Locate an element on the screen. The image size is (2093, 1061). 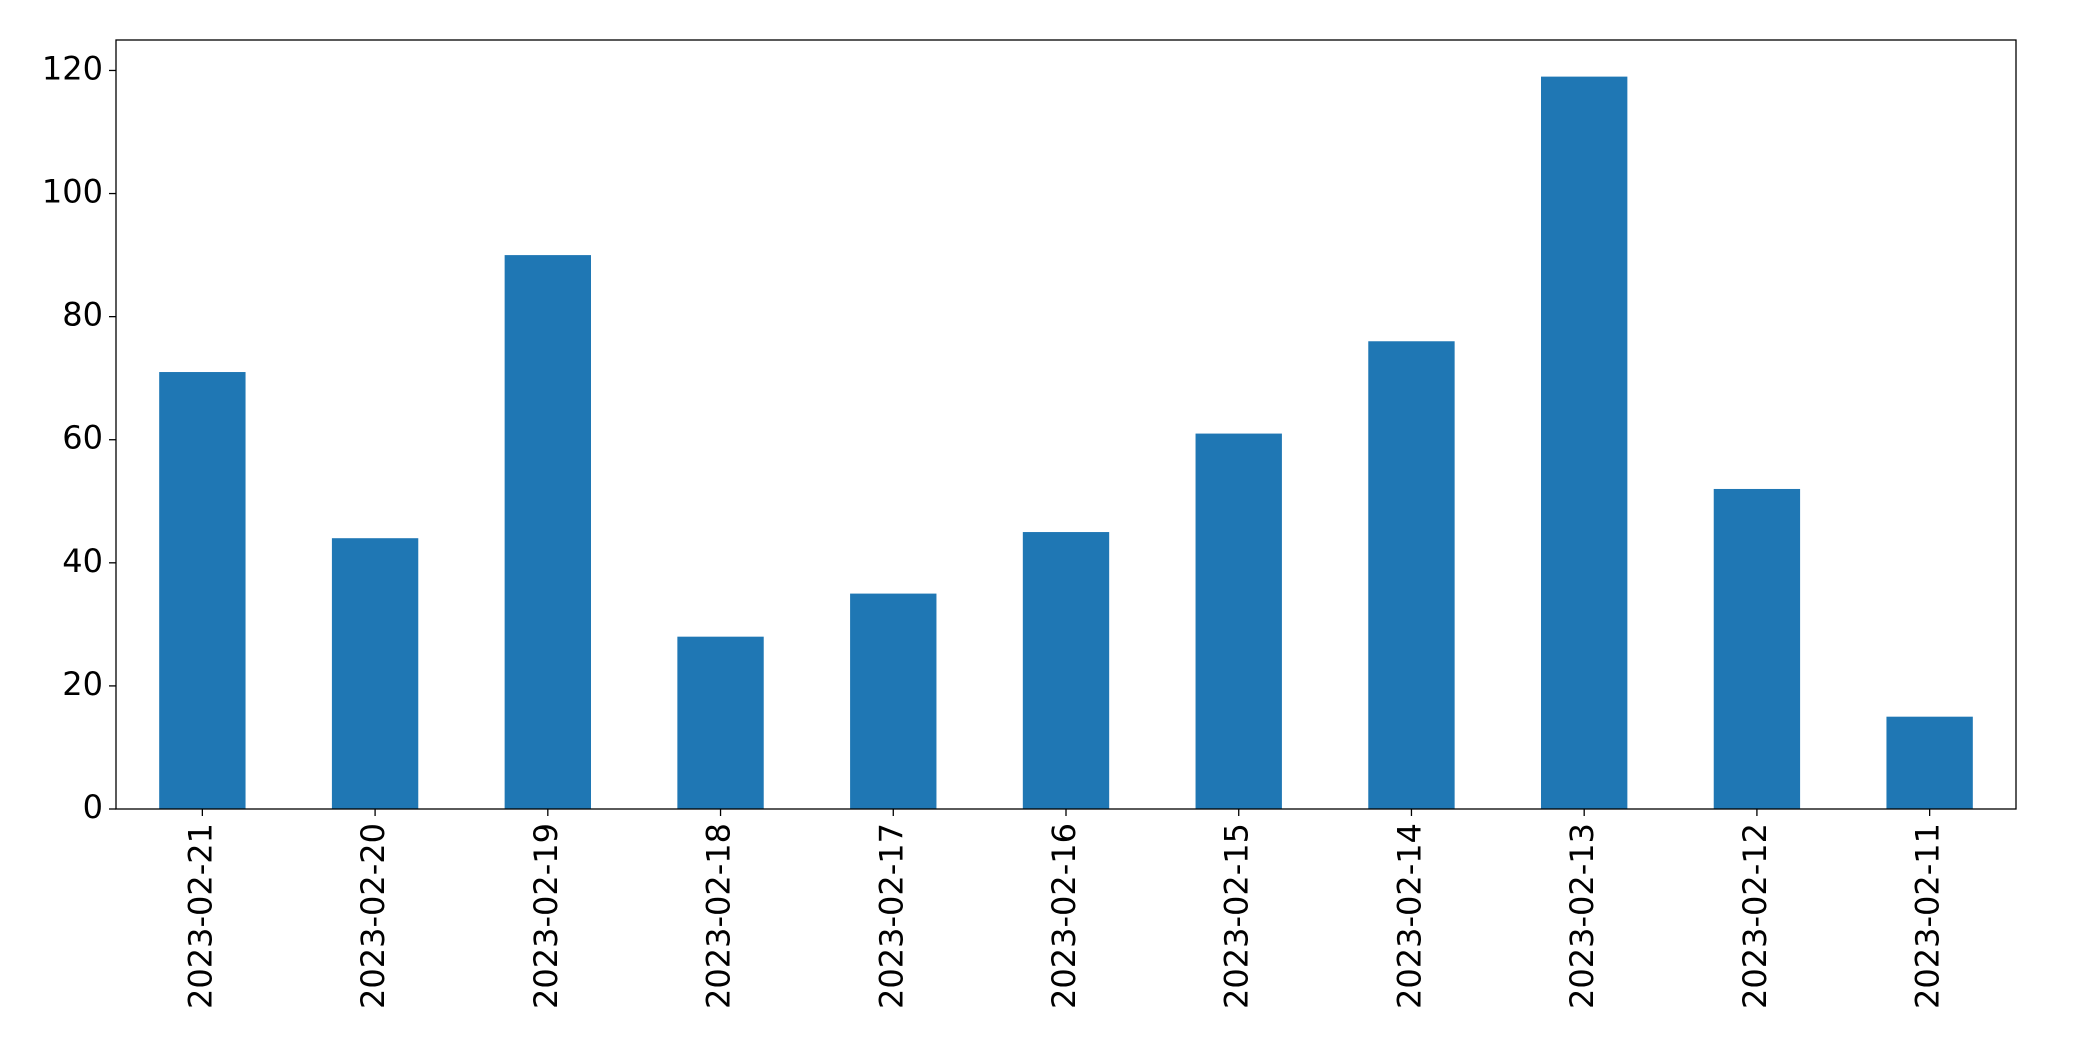
y-tick-label: 40 is located at coordinates (82, 561).